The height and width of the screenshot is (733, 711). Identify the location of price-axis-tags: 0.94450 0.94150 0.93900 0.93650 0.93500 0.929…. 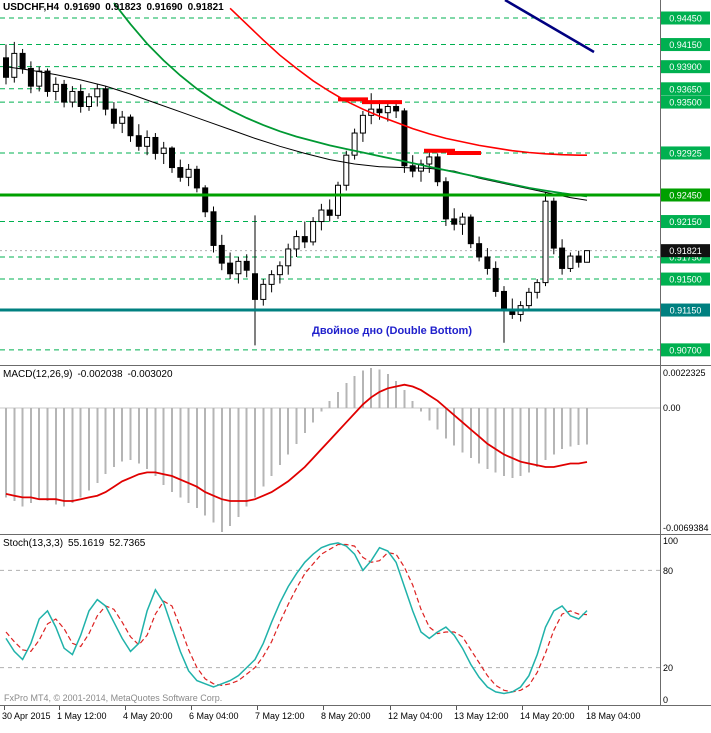
(685, 184).